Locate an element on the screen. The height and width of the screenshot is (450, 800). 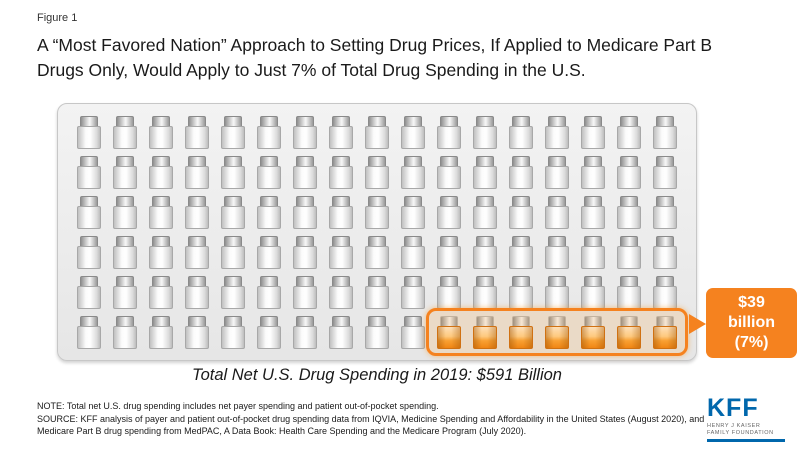
kff-tagline-line1: HENRY J KAISER is located at coordinates (734, 426).